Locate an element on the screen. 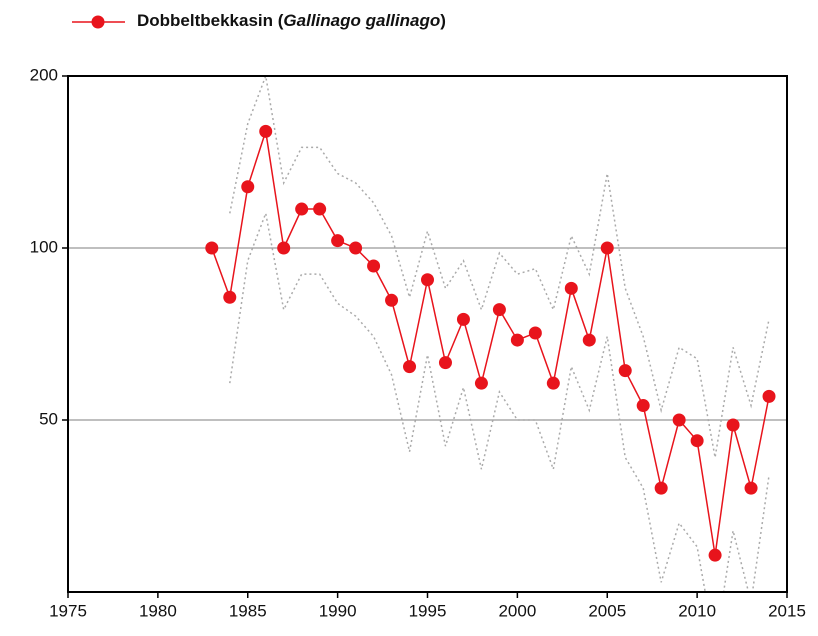 The width and height of the screenshot is (818, 636). x-tick-label: 1985 is located at coordinates (248, 610).